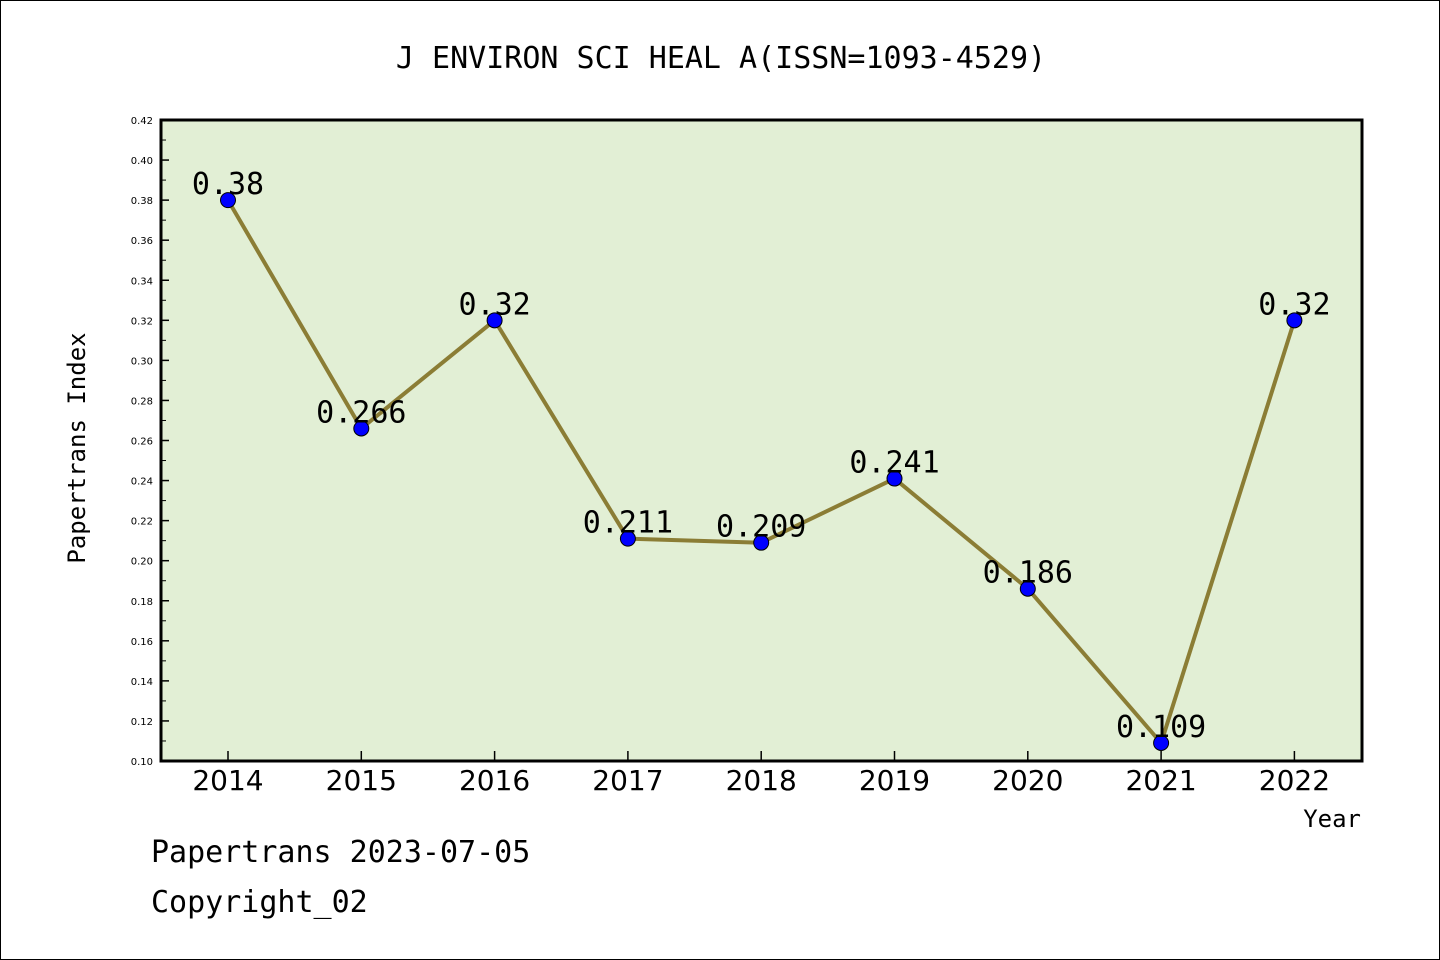 The width and height of the screenshot is (1440, 960). I want to click on data-label: 0.211, so click(628, 523).